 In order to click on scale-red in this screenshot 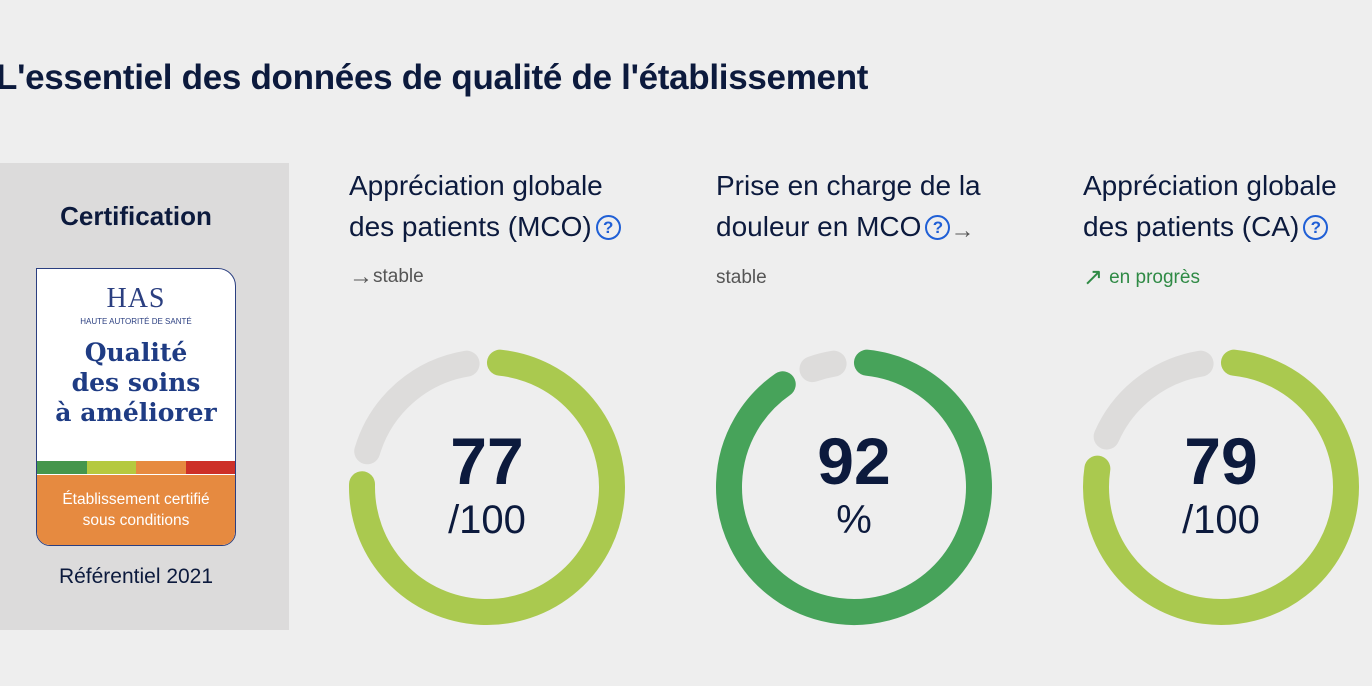, I will do `click(210, 467)`.